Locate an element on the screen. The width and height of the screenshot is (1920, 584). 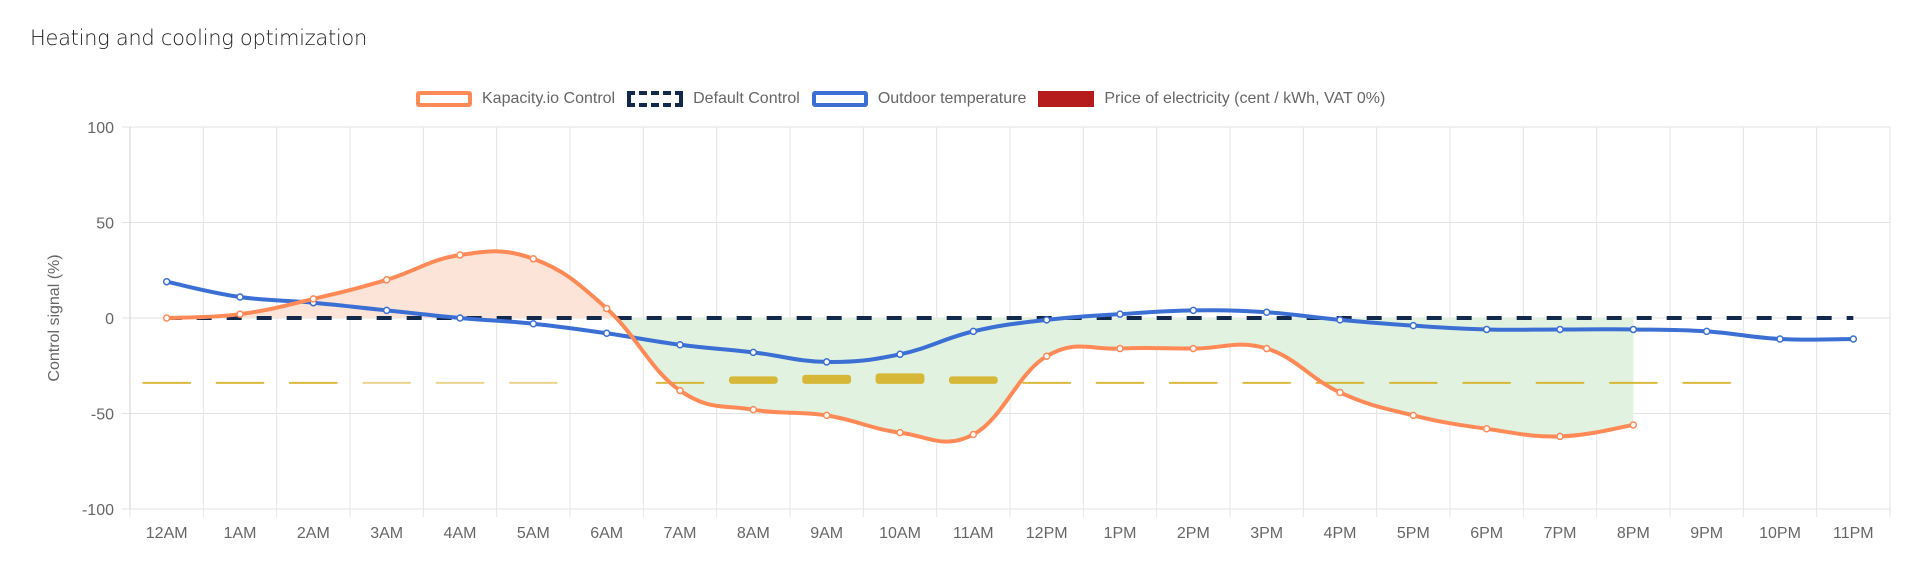
x-tick-label: 9AM is located at coordinates (826, 533).